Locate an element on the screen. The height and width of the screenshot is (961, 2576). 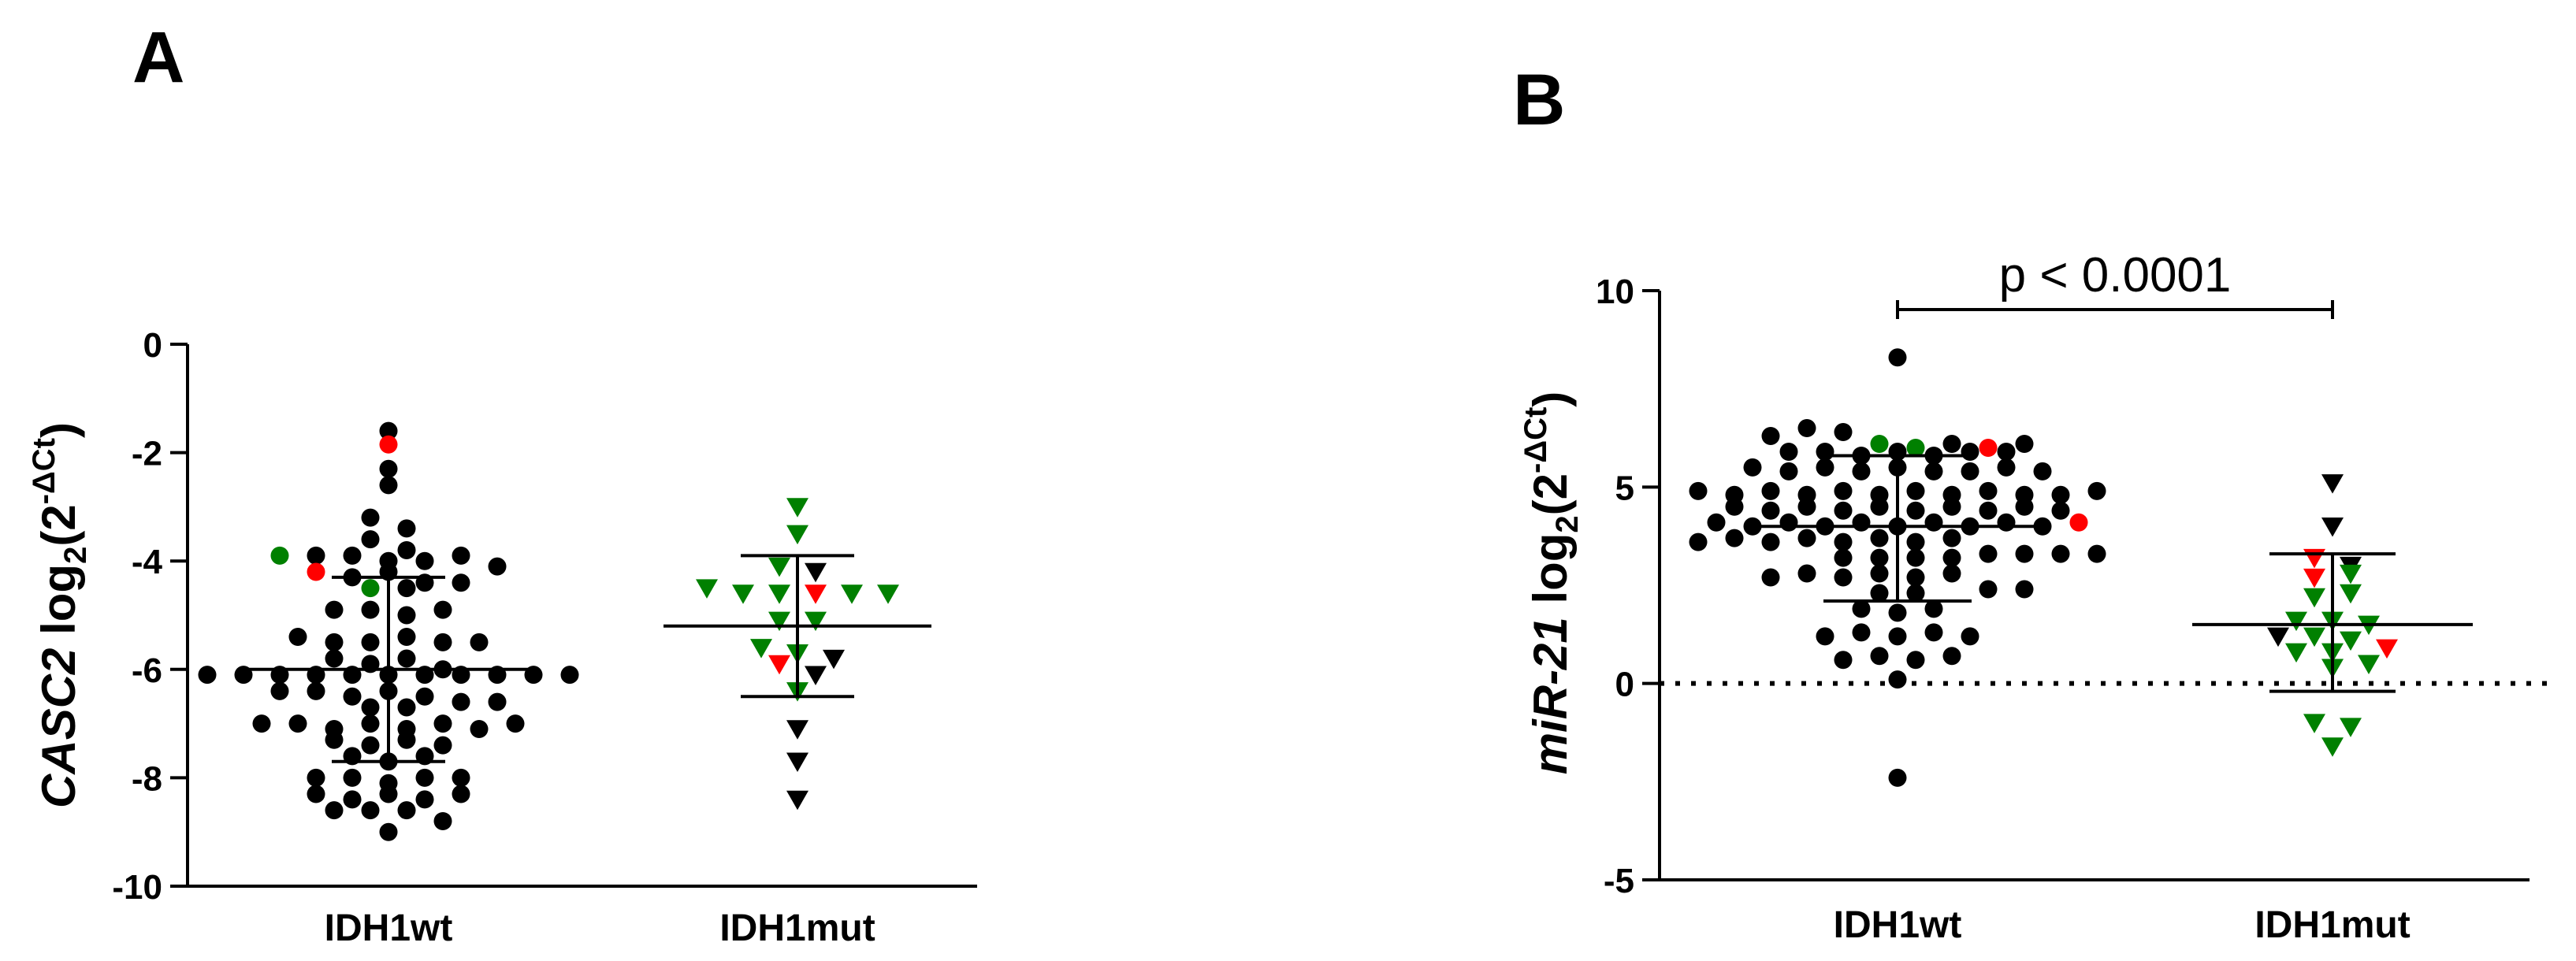
panel-b-y-tick-label: 5 is located at coordinates (1624, 488).